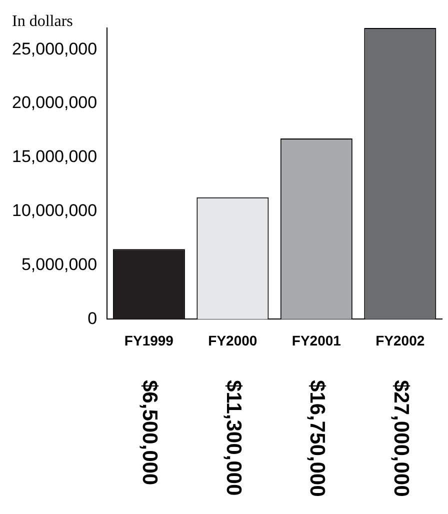  I want to click on y-axis-title: In dollars, so click(42, 21).